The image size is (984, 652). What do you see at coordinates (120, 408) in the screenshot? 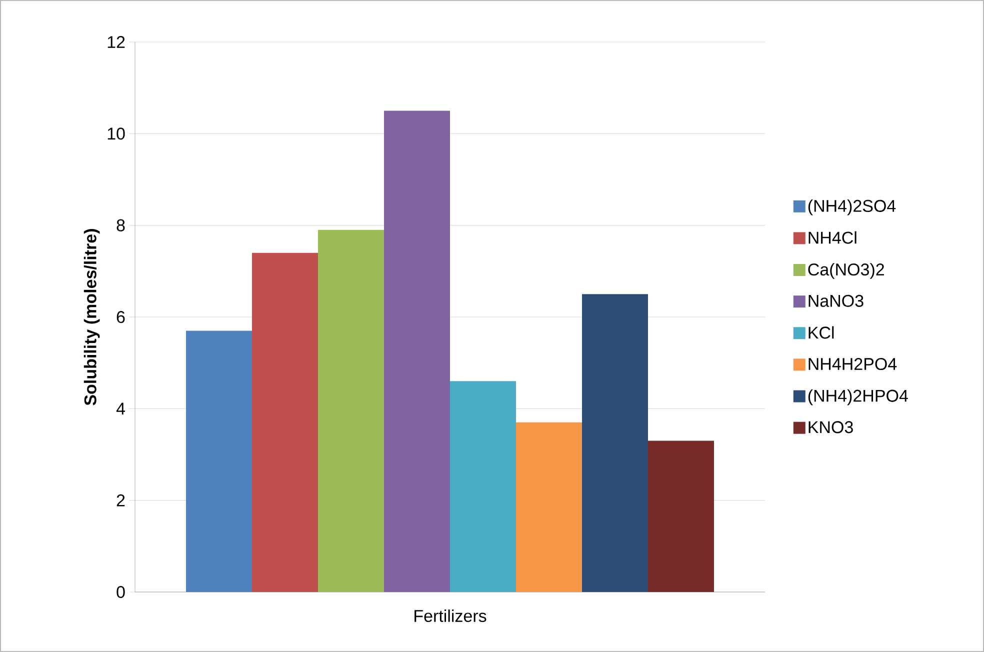
I see `y-tick-label: 4` at bounding box center [120, 408].